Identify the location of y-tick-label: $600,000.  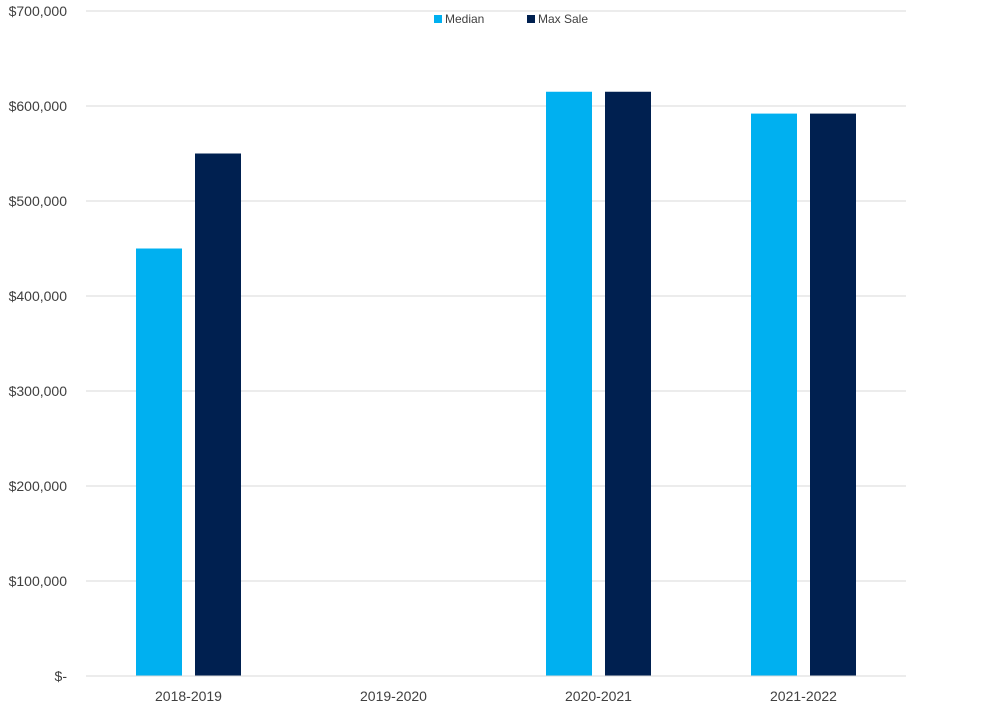
(38, 106).